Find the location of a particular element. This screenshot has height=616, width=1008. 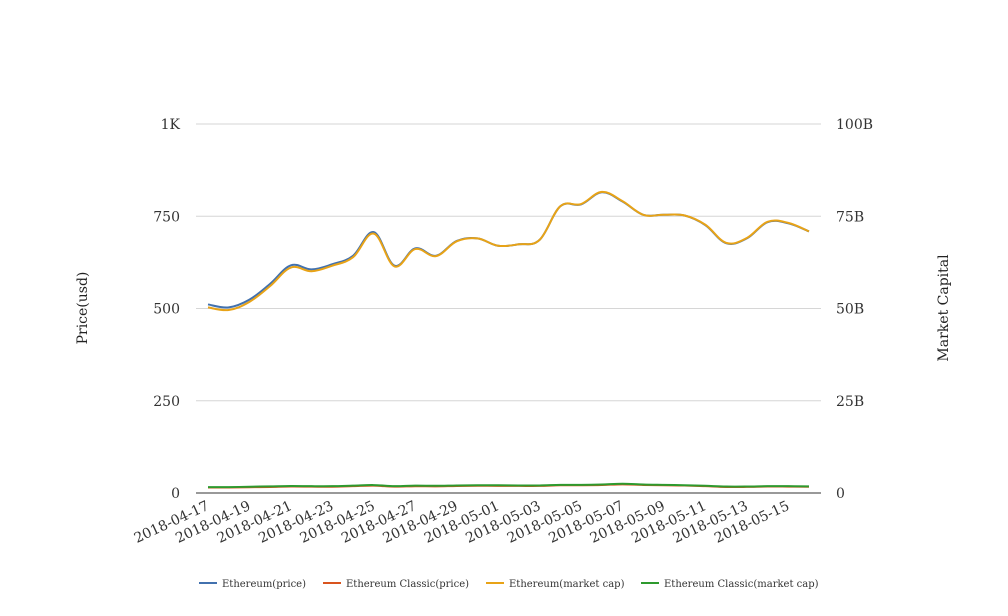

series-line-ethereum-market-cap is located at coordinates (508, 251).